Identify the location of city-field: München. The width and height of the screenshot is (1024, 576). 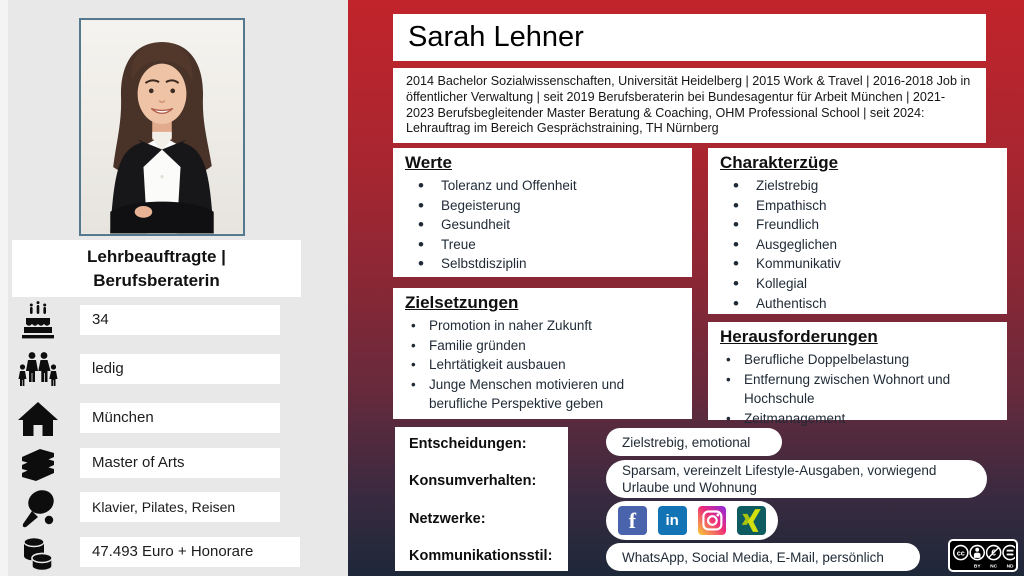
(180, 418).